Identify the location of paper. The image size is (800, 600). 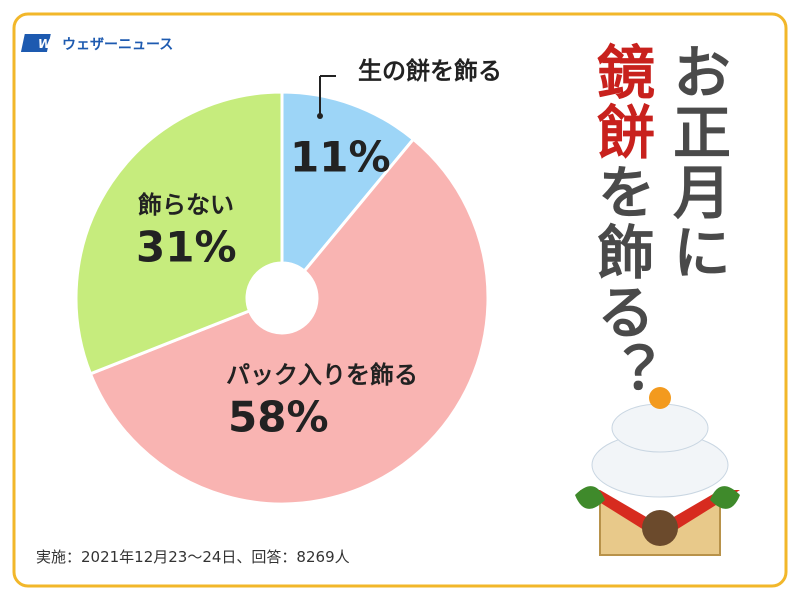
(660, 507).